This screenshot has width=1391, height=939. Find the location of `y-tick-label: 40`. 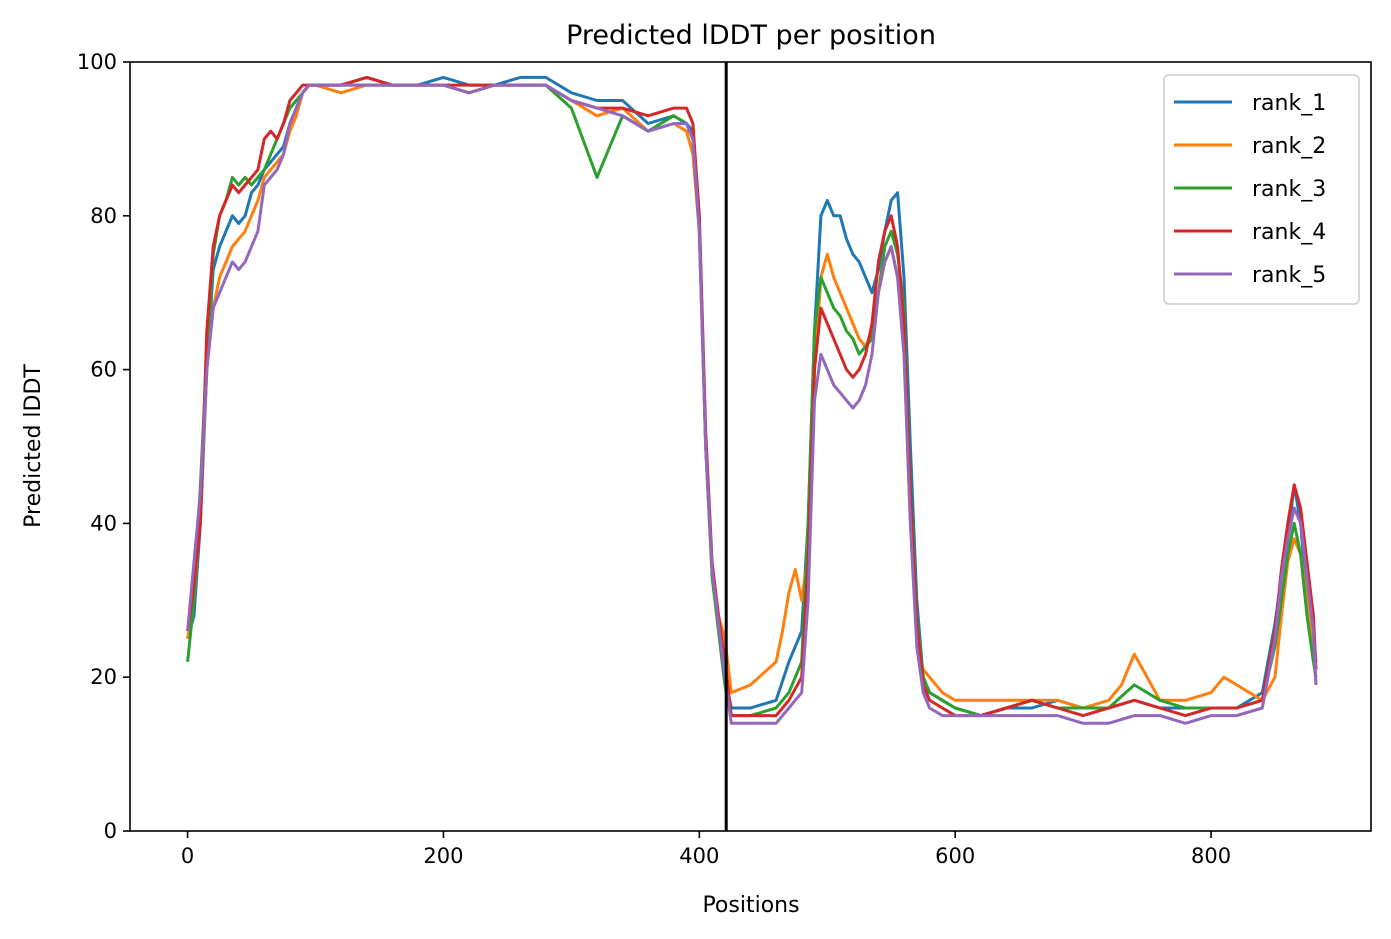

y-tick-label: 40 is located at coordinates (103, 523).